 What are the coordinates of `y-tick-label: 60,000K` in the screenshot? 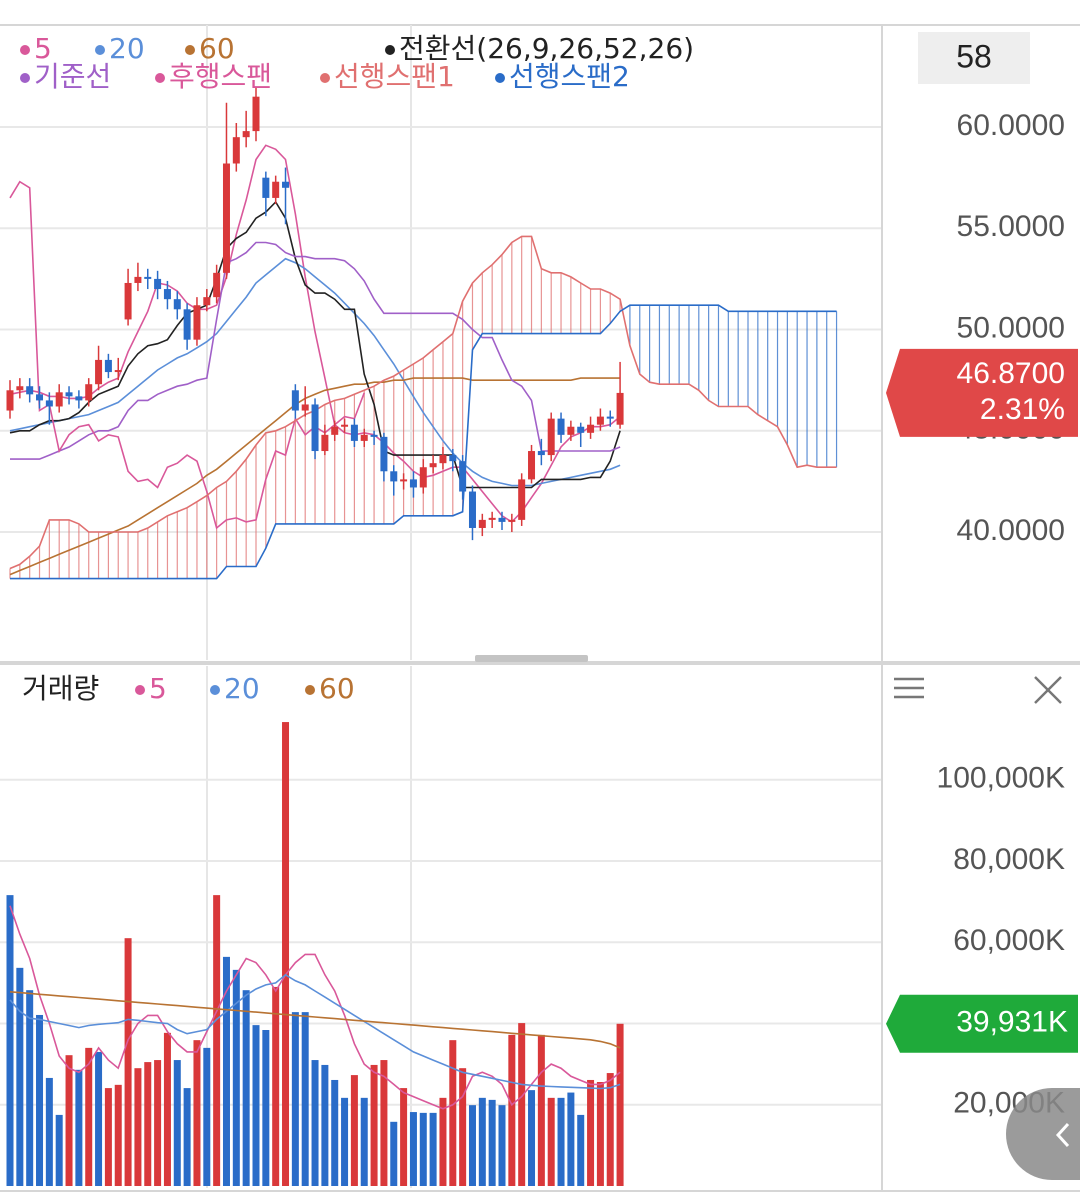 It's located at (1009, 940).